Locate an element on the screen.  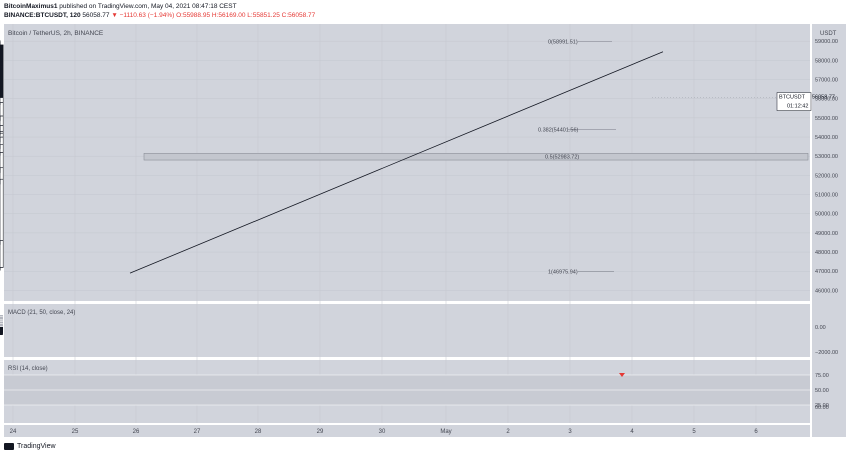
time-tick-label: 27 is located at coordinates (197, 432).